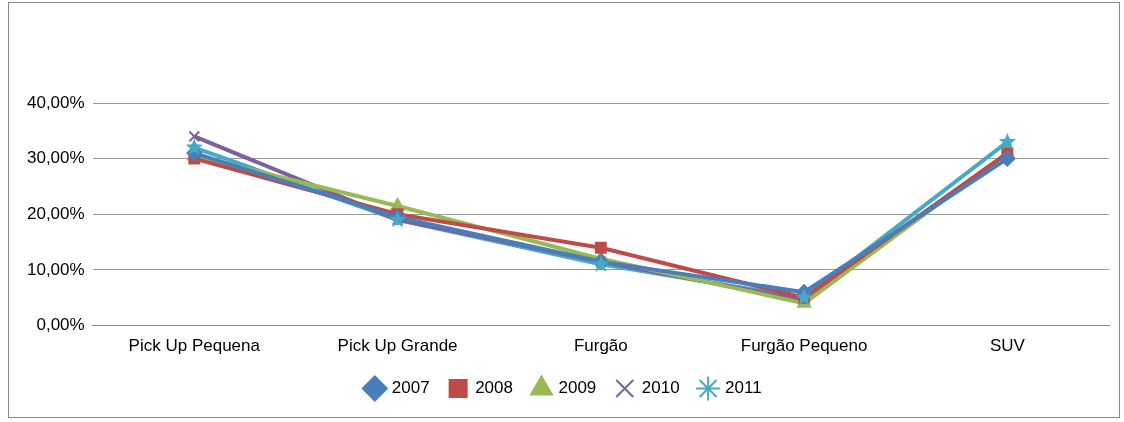 This screenshot has width=1124, height=422. Describe the element at coordinates (55, 158) in the screenshot. I see `y-tick-label: 30,00%` at that location.